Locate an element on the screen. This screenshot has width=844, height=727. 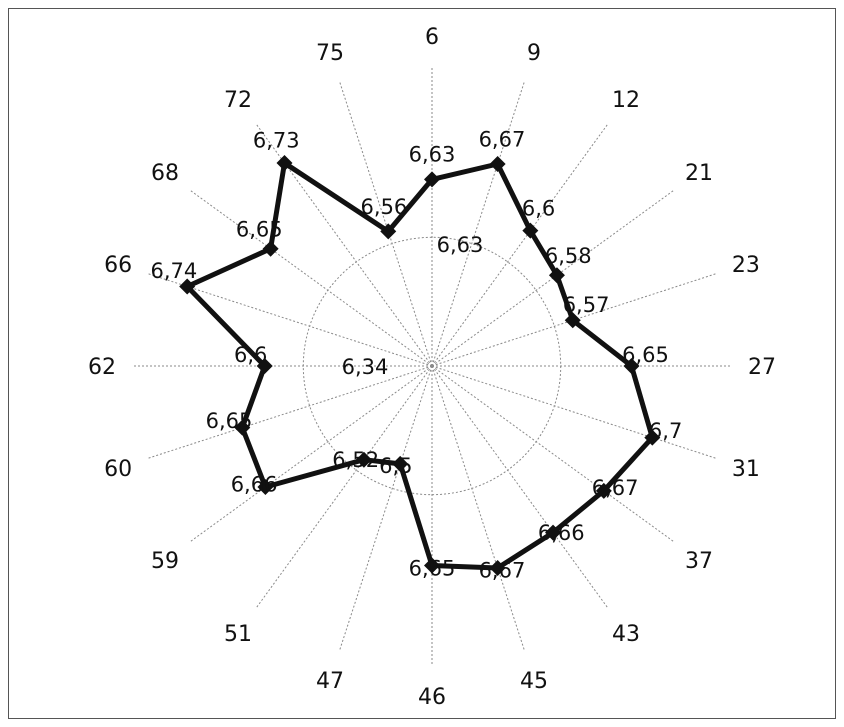
extra-label-0: 6,63 is located at coordinates (460, 245).